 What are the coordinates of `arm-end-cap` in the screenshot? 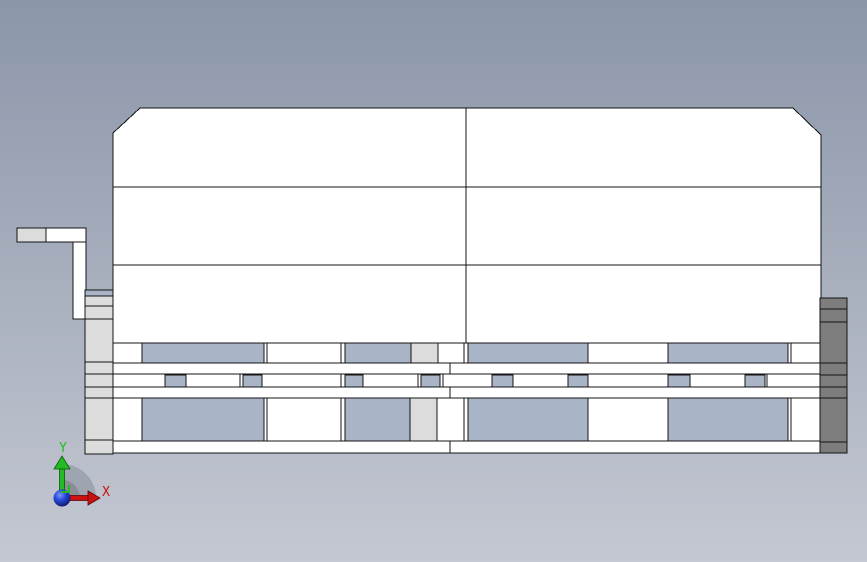 It's located at (31, 235).